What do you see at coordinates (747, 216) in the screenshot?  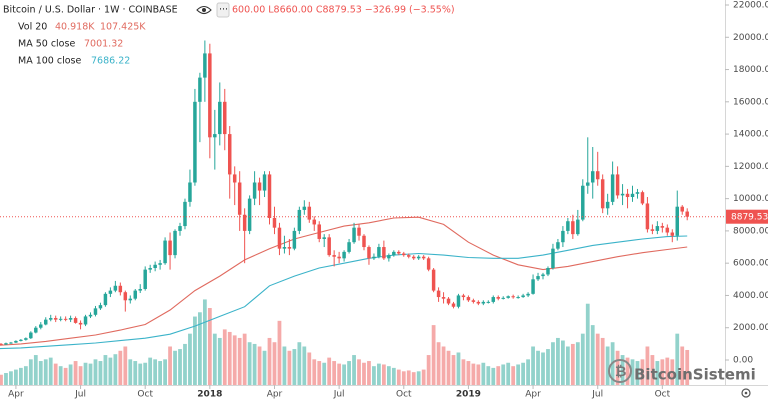 I see `last-price-tag` at bounding box center [747, 216].